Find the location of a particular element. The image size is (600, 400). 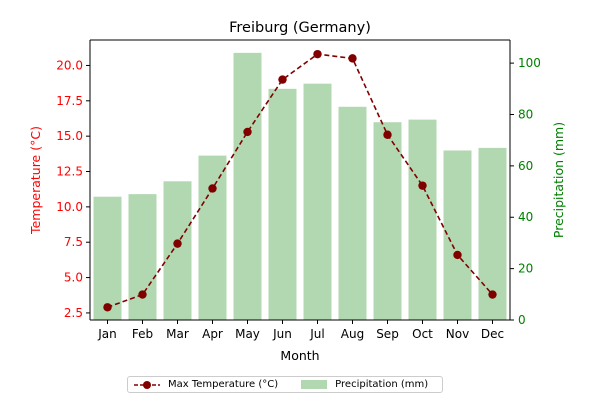

left-tick-label: 17.5 is located at coordinates (69, 101).